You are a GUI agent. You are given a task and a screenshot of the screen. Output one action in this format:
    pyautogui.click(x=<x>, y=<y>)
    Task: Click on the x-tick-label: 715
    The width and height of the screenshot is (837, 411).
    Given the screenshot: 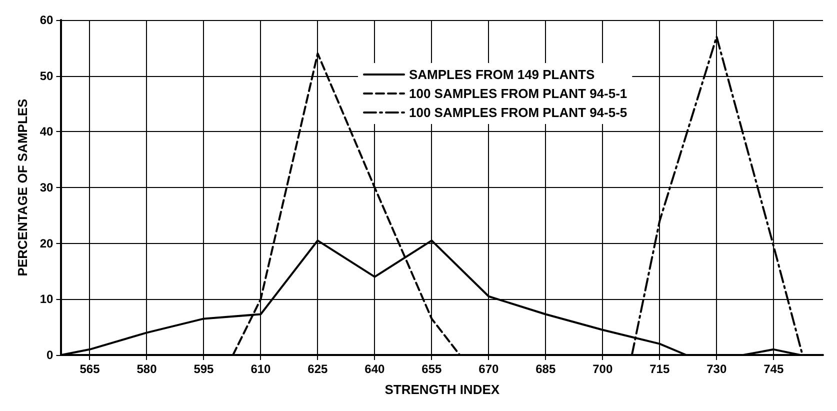 What is the action you would take?
    pyautogui.click(x=660, y=369)
    